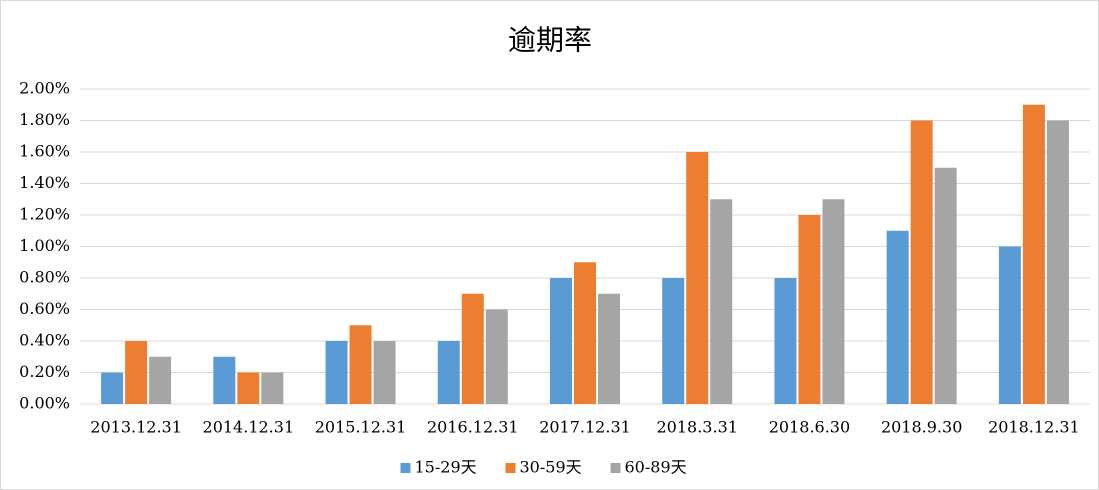  What do you see at coordinates (697, 427) in the screenshot?
I see `x-tick-label: 2018.3.31` at bounding box center [697, 427].